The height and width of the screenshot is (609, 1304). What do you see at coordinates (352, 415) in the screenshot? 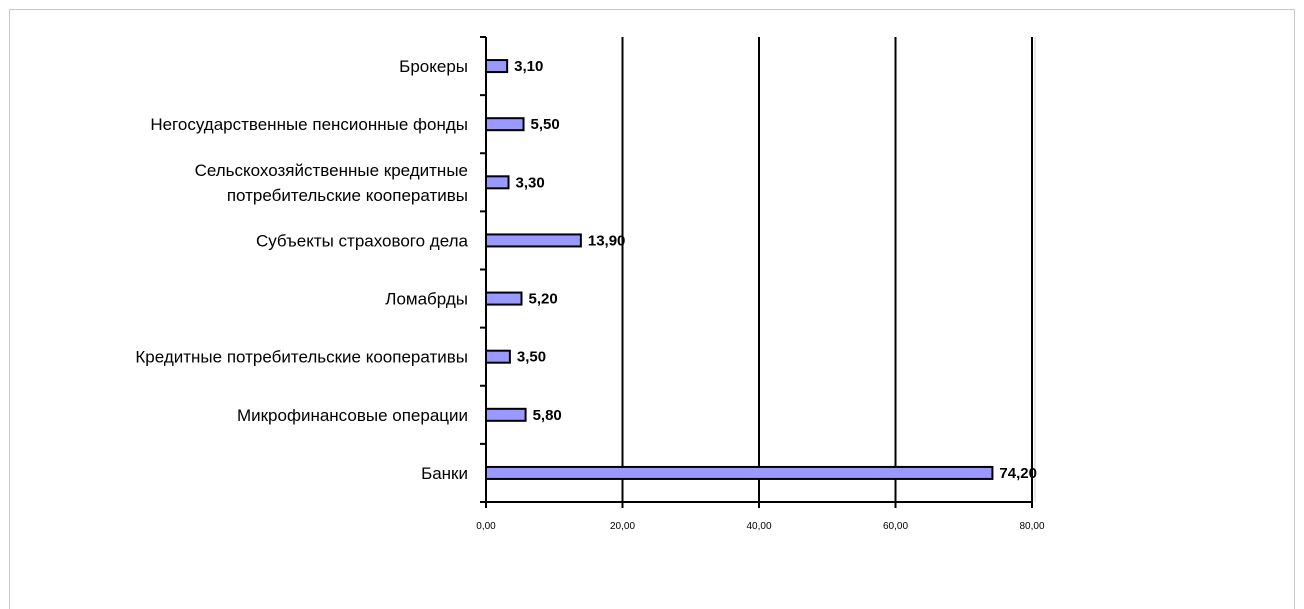
I see `category-label-6: Микрофинансовые операции` at bounding box center [352, 415].